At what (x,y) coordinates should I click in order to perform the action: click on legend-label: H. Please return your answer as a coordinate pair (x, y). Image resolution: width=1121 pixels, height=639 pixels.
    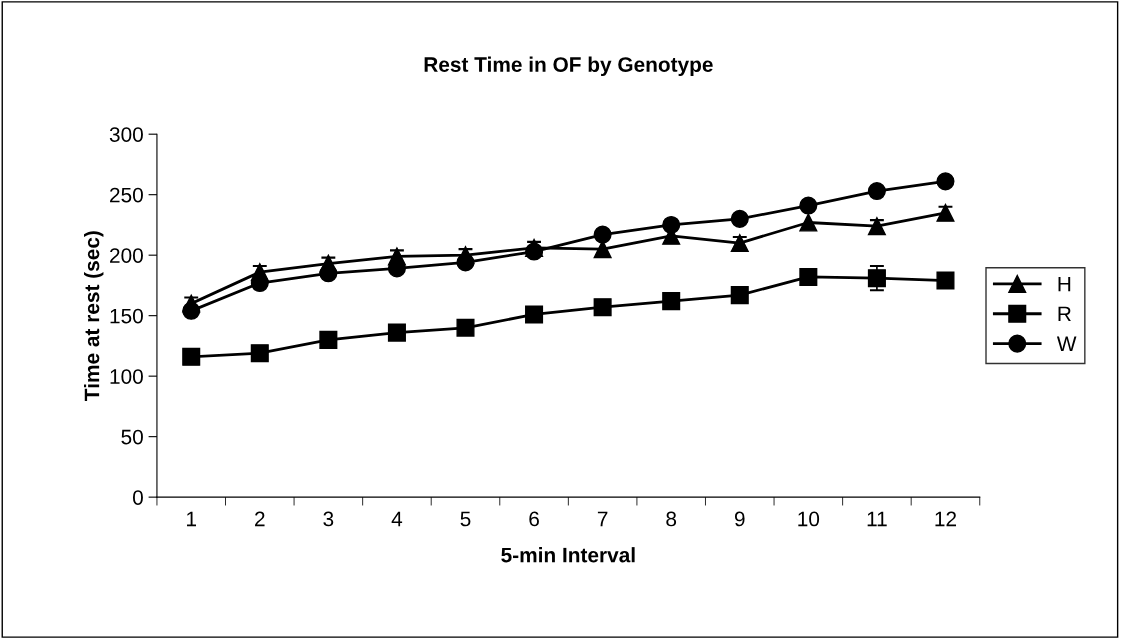
    Looking at the image, I should click on (1064, 284).